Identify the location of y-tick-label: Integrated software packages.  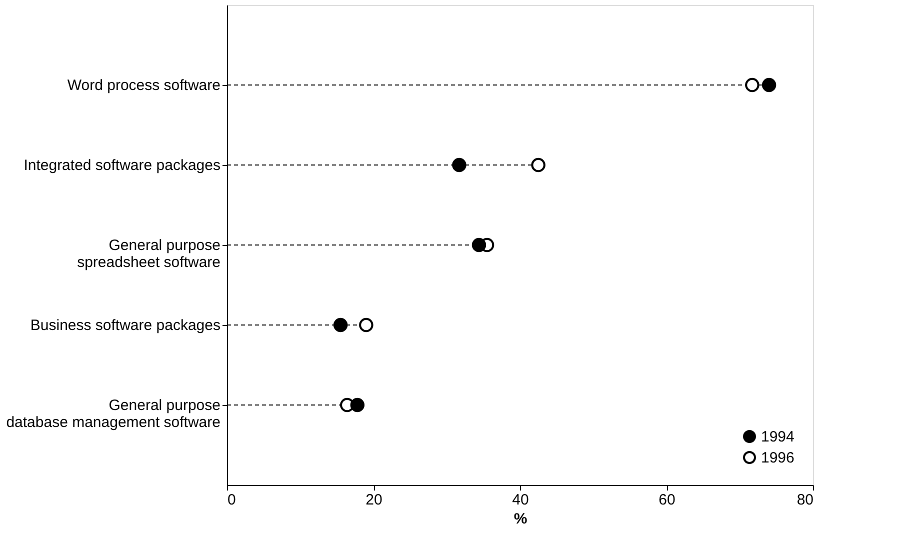
(122, 165).